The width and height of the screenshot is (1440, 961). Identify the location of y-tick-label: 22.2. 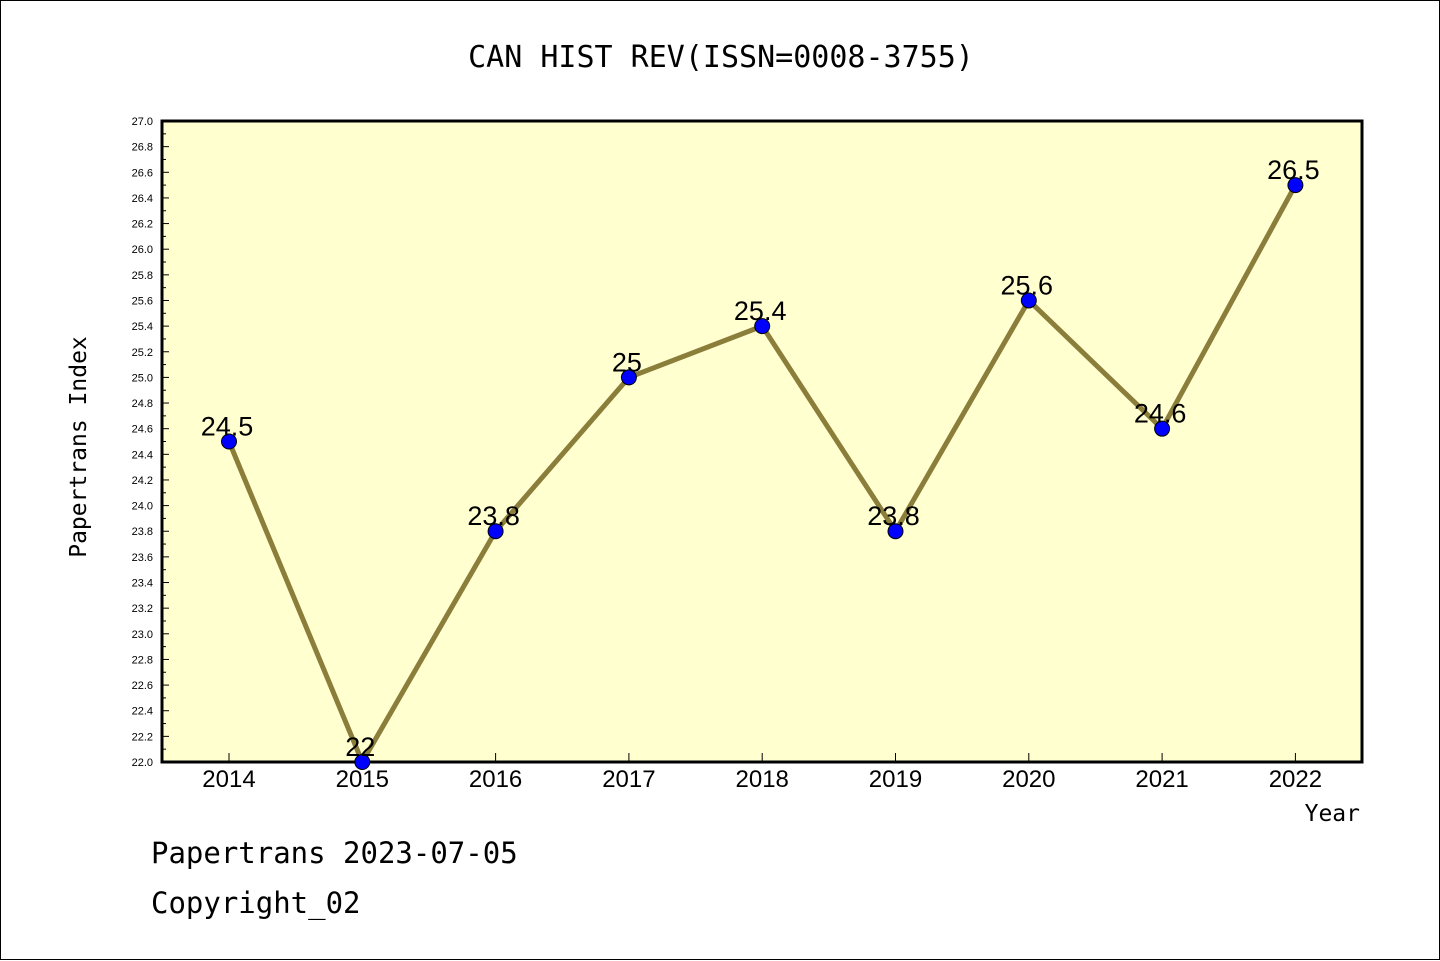
(142, 737).